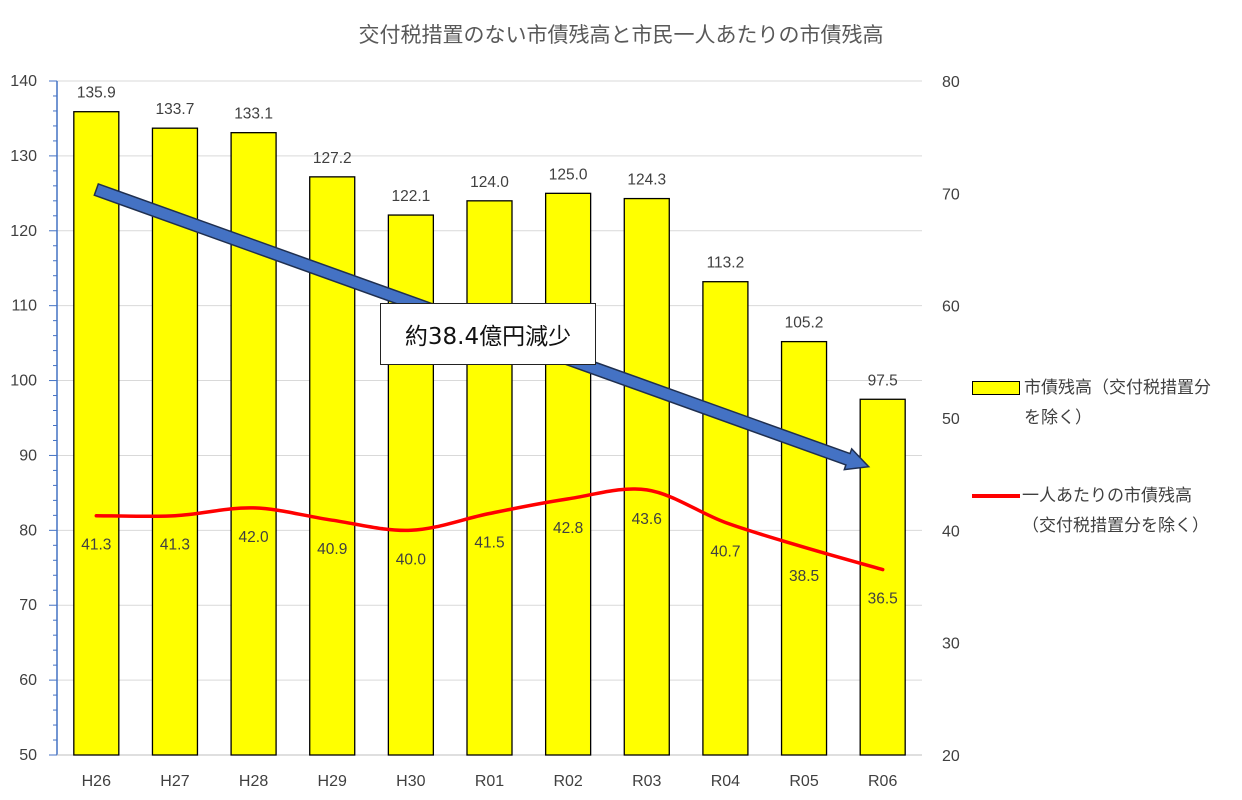  I want to click on bar-value-label: 122.1, so click(410, 196).